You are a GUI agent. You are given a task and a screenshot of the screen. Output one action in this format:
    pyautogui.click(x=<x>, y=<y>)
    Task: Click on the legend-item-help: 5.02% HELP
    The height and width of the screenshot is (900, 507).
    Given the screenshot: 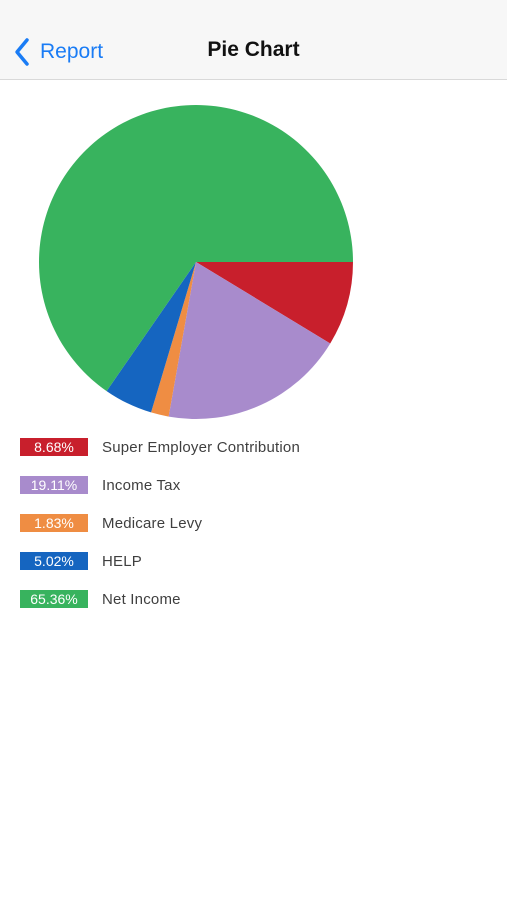 What is the action you would take?
    pyautogui.click(x=255, y=561)
    